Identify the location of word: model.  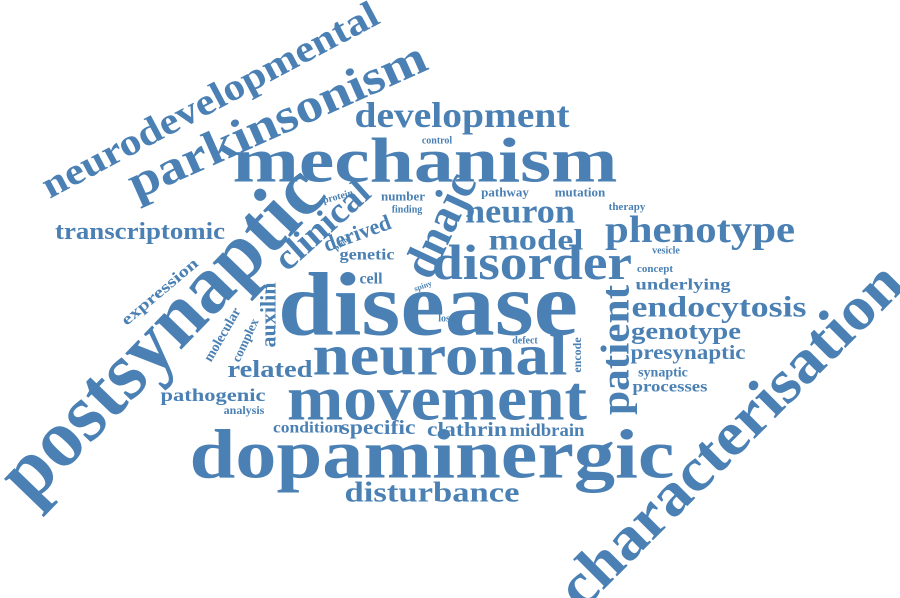
(536, 240).